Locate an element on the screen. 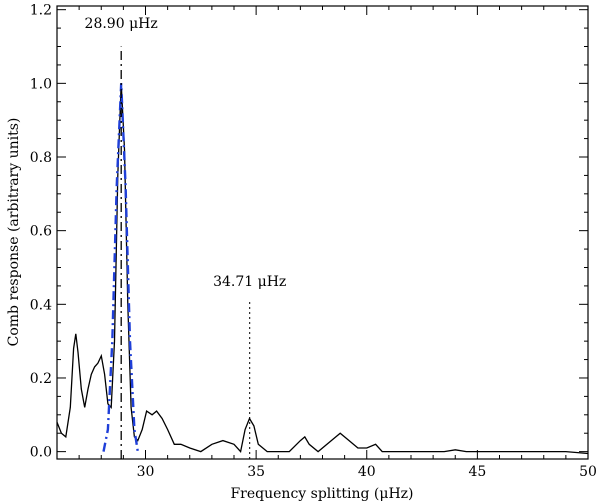  y-tick-label: 0.8 is located at coordinates (41, 158).